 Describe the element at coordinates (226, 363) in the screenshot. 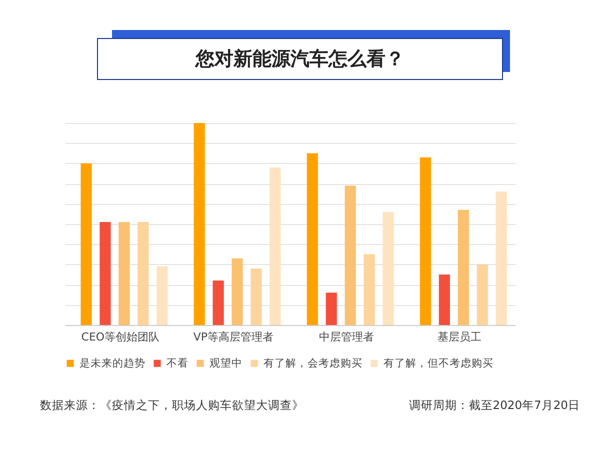

I see `legend-label: 观望中` at that location.